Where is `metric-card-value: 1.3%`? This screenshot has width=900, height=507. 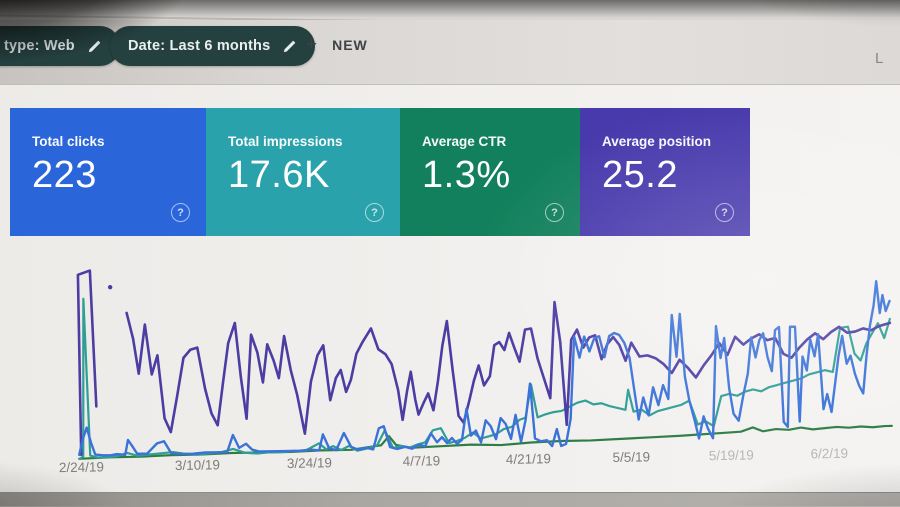
metric-card-value: 1.3% is located at coordinates (466, 175).